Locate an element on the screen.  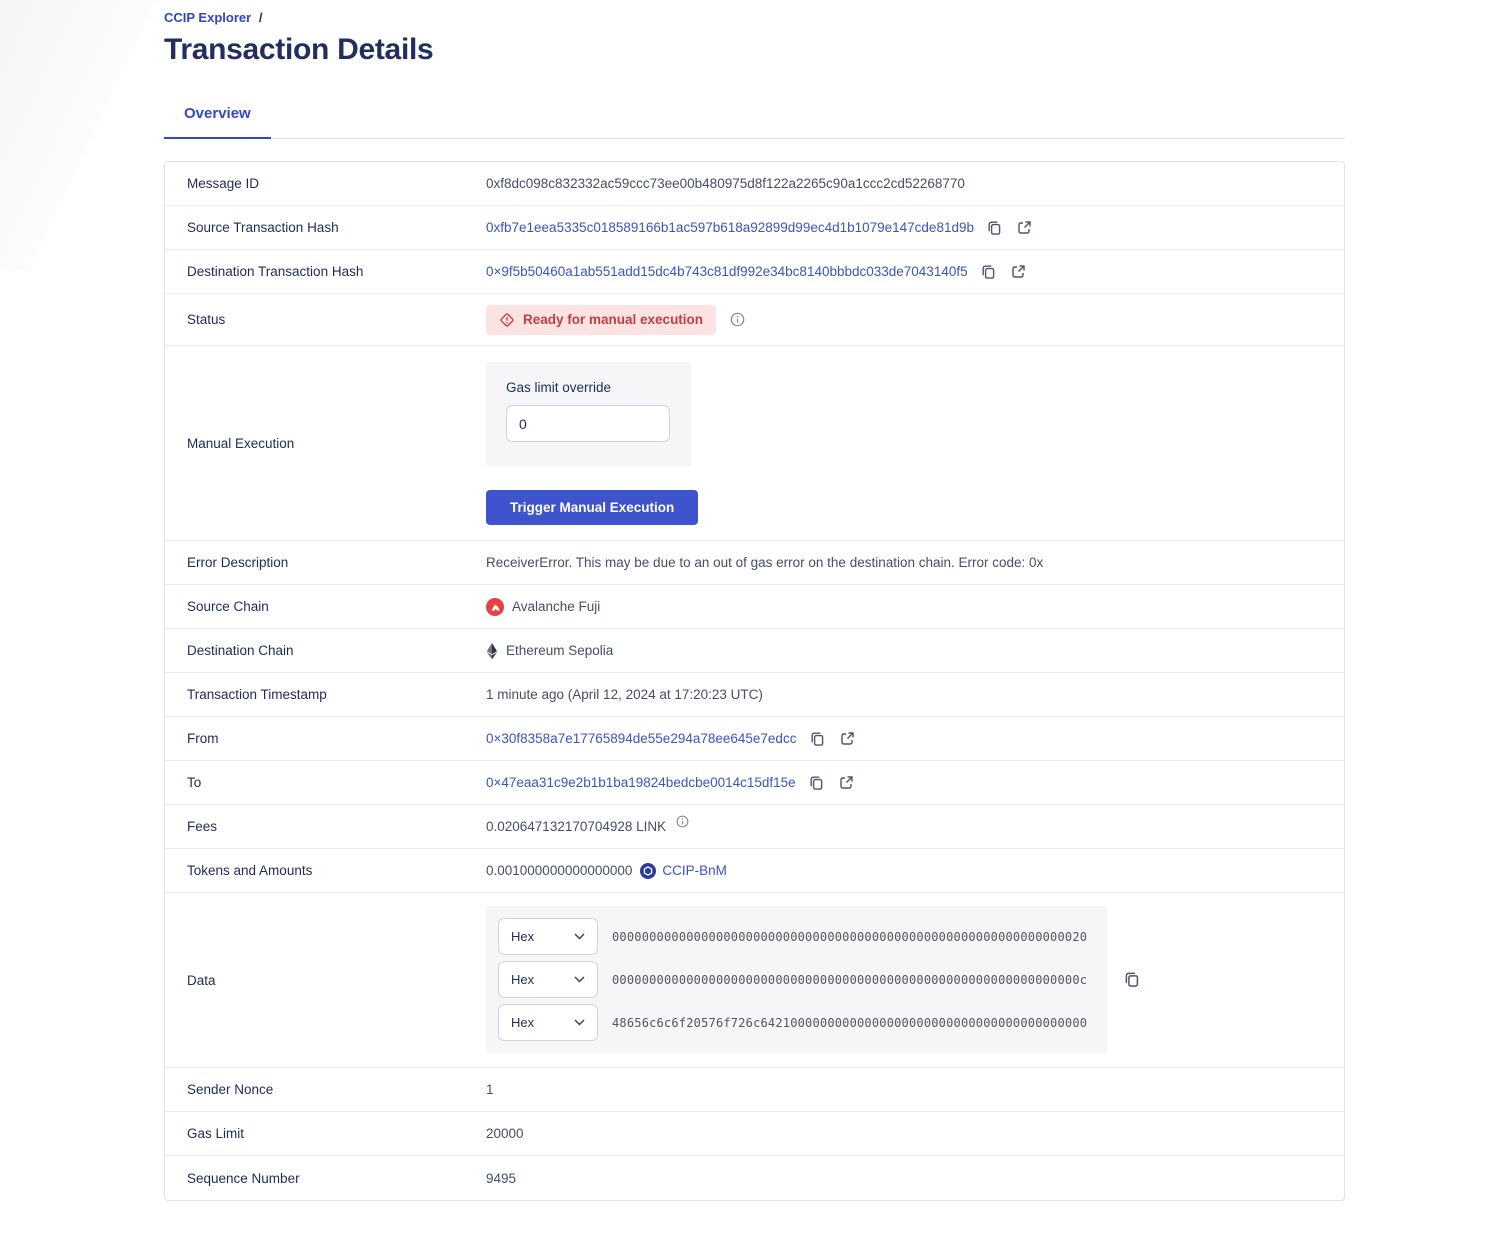
timestamp-label: Transaction Timestamp is located at coordinates (257, 694).